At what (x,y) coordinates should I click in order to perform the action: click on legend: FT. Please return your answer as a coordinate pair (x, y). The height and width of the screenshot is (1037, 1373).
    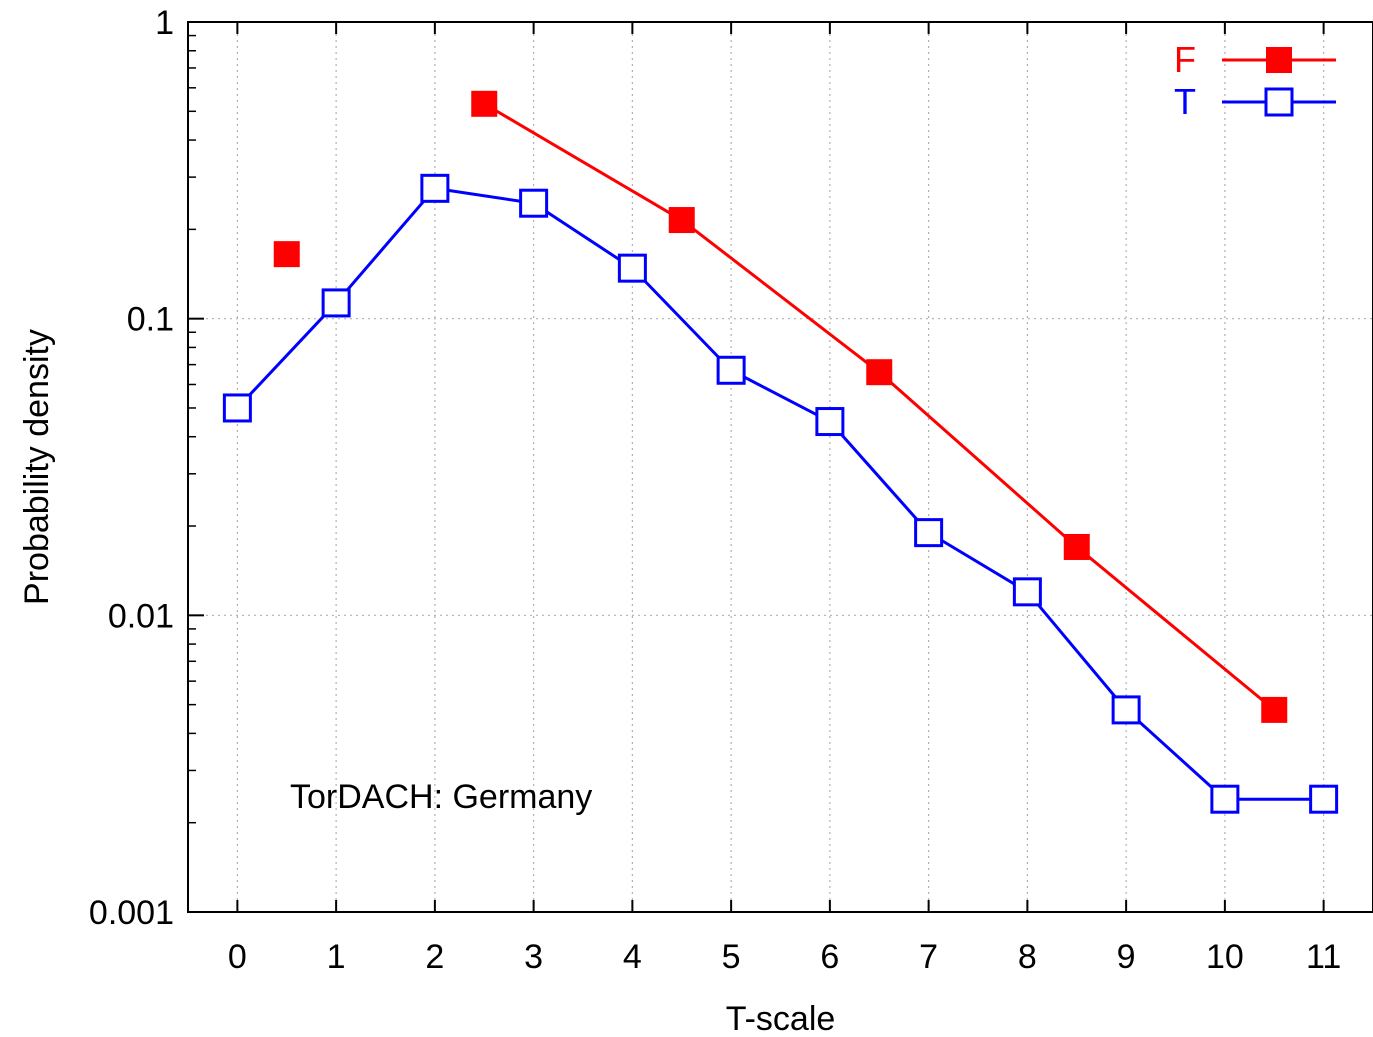
    Looking at the image, I should click on (1255, 80).